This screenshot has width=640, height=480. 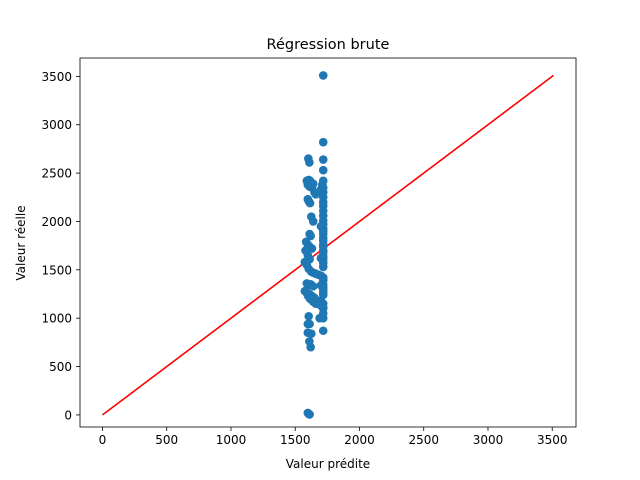 I want to click on x-axis-title: Valeur prédite, so click(x=328, y=464).